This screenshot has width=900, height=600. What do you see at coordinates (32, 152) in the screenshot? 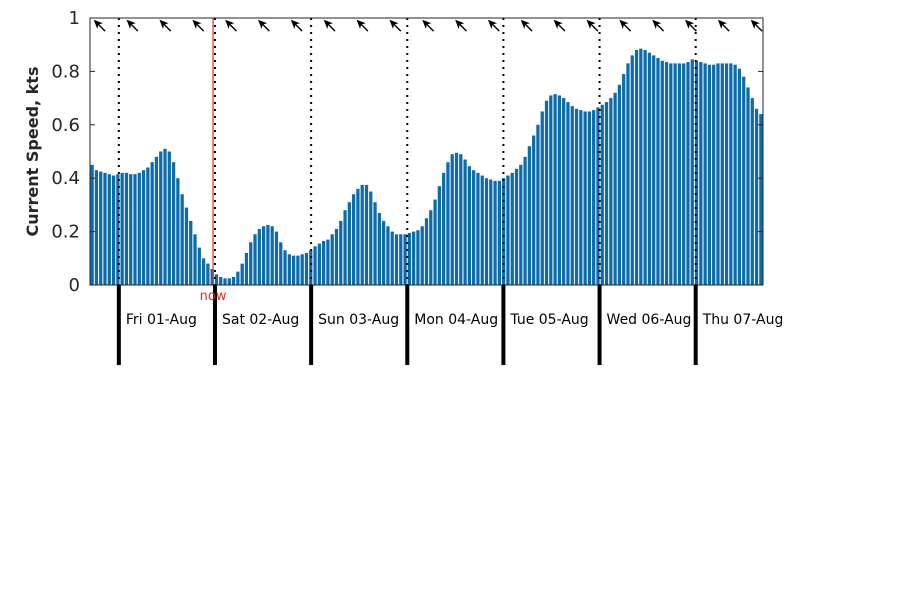
I see `y-axis-label: Current Speed, kts` at bounding box center [32, 152].